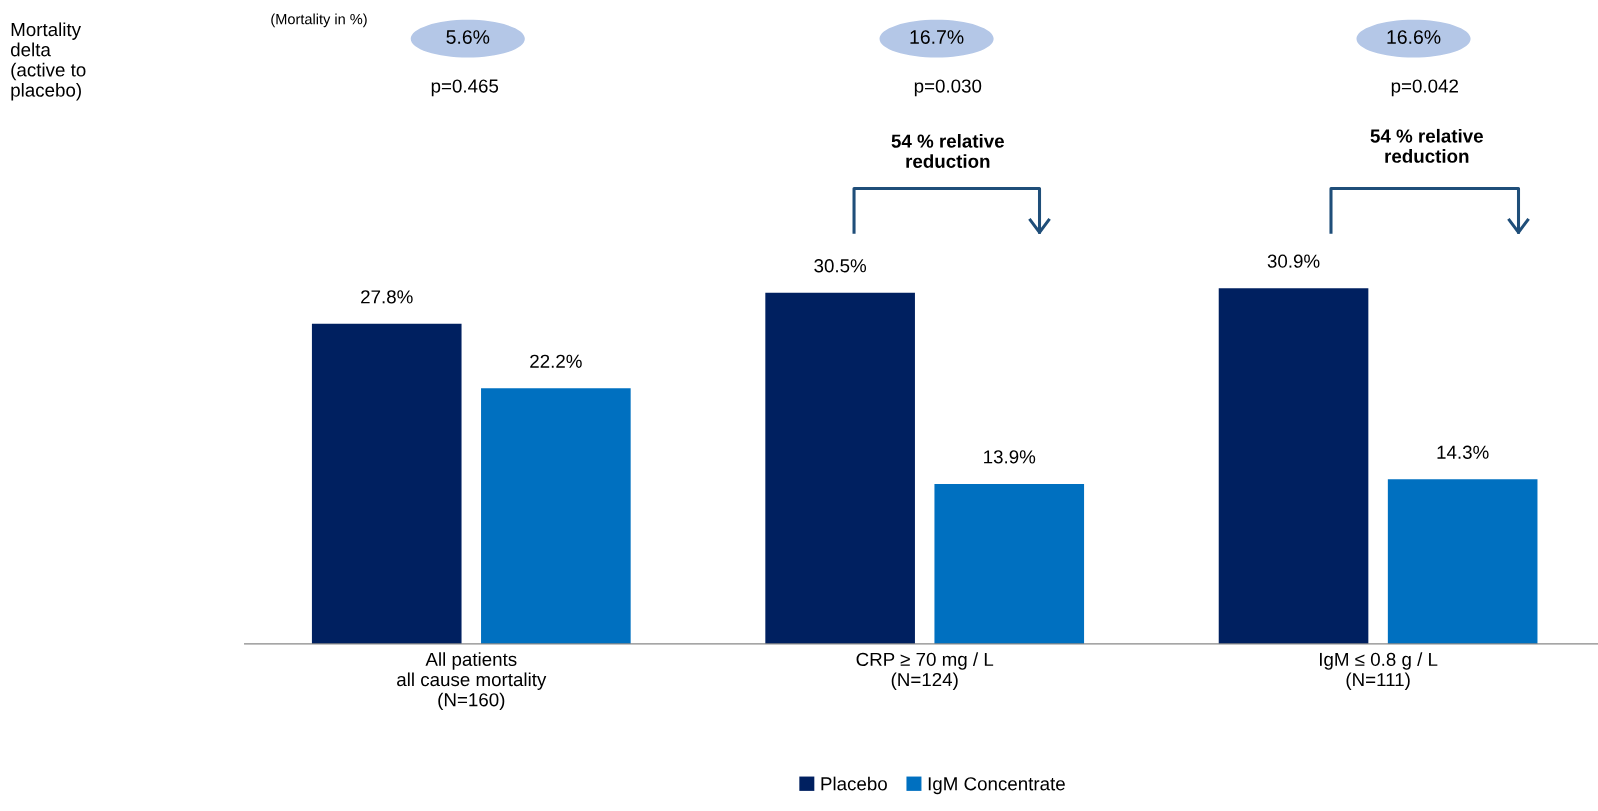 Image resolution: width=1598 pixels, height=811 pixels. What do you see at coordinates (468, 37) in the screenshot?
I see `text: 5.6%` at bounding box center [468, 37].